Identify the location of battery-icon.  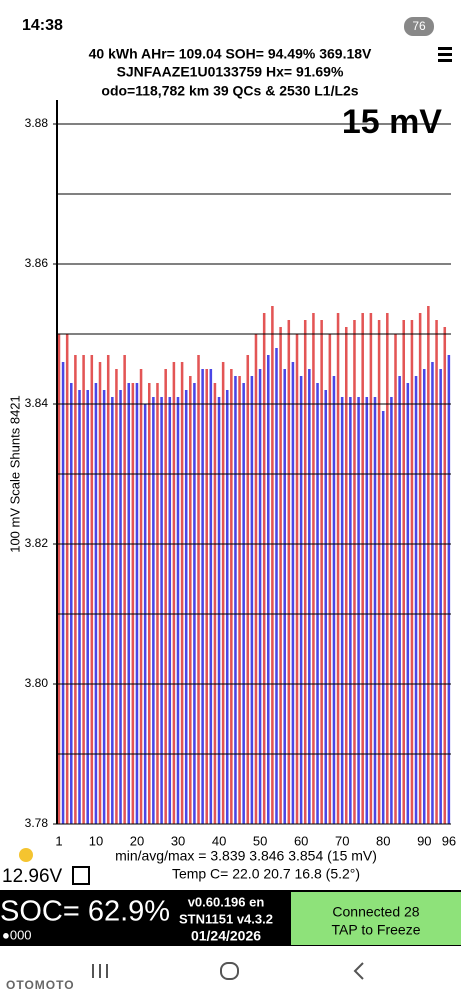
(419, 26).